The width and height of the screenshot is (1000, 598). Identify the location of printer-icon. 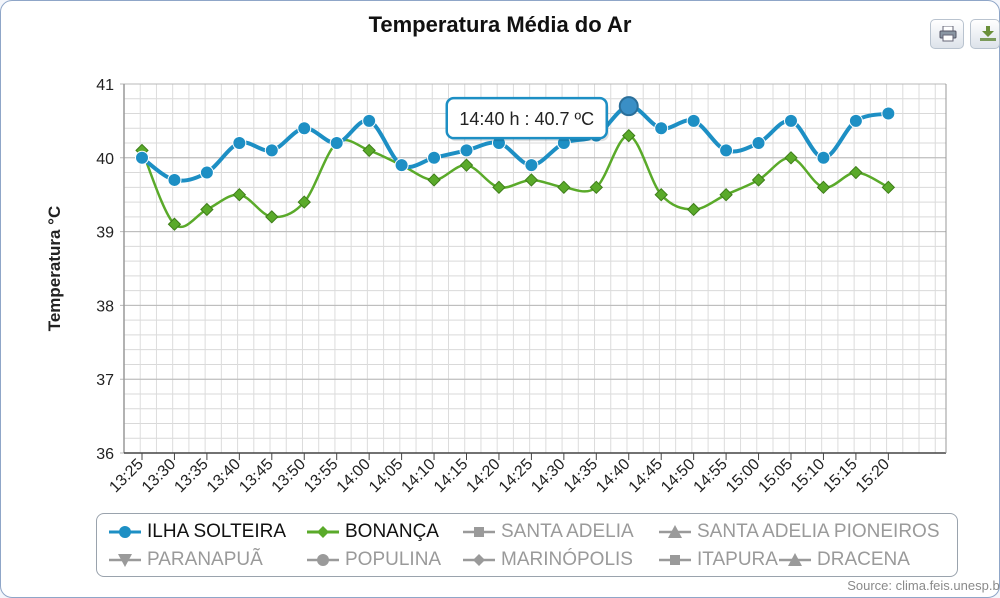
(948, 34).